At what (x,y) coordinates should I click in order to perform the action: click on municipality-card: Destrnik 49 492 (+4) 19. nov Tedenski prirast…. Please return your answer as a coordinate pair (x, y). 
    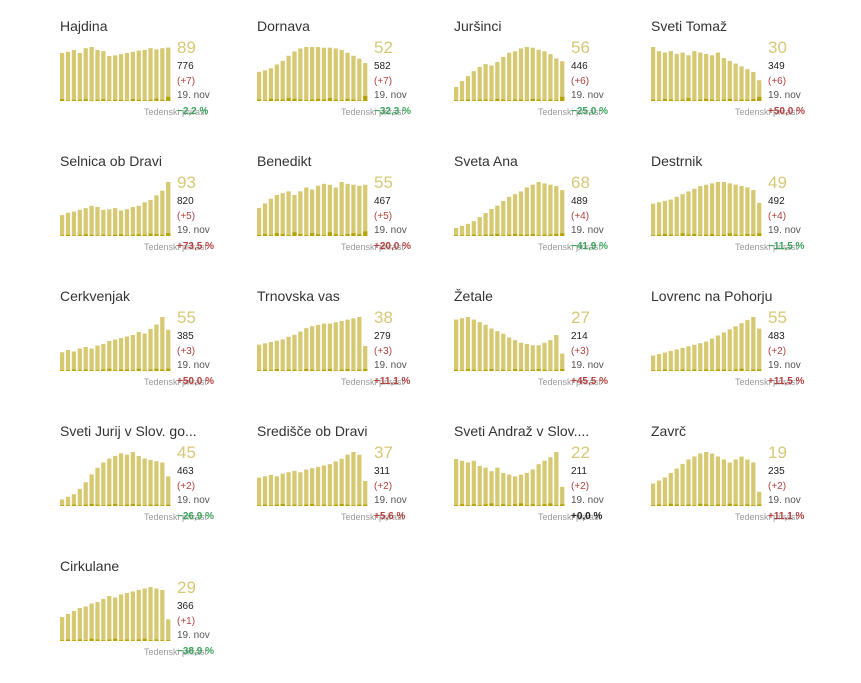
    Looking at the image, I should click on (746, 215).